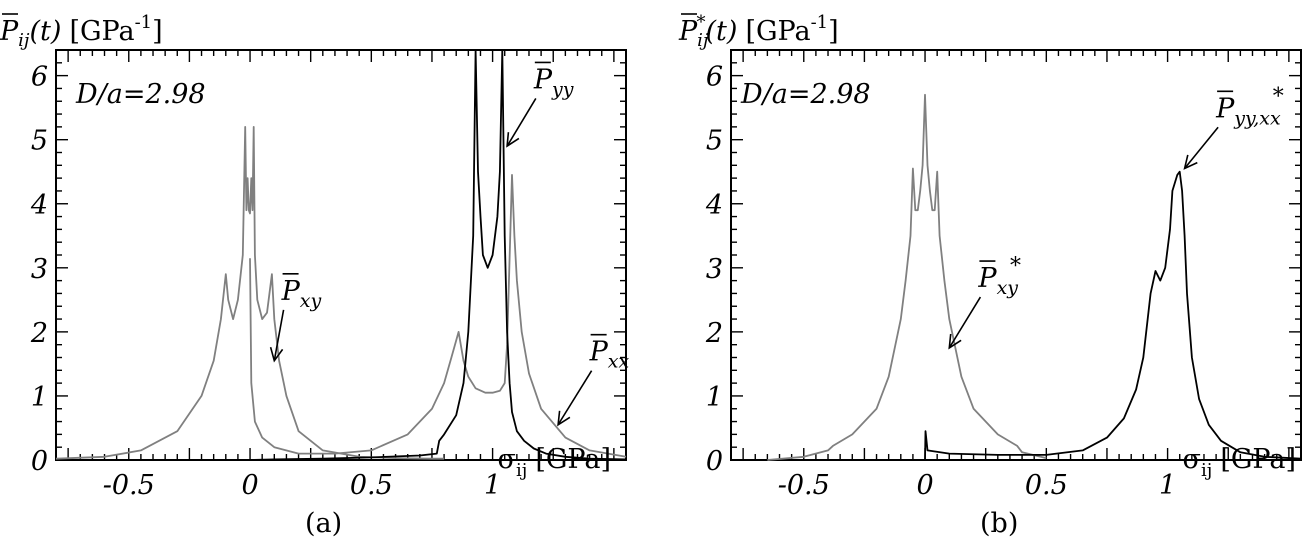 This screenshot has width=1309, height=550. Describe the element at coordinates (758, 31) in the screenshot. I see `panel-b-ylabel: Pij*(t) [GPa-1]` at that location.